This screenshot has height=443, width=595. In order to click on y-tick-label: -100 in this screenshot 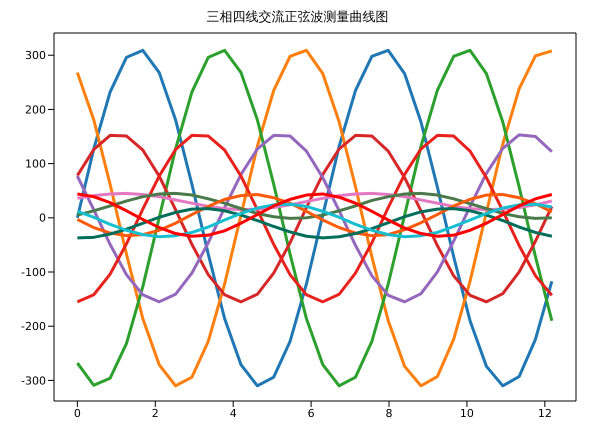, I will do `click(33, 272)`.